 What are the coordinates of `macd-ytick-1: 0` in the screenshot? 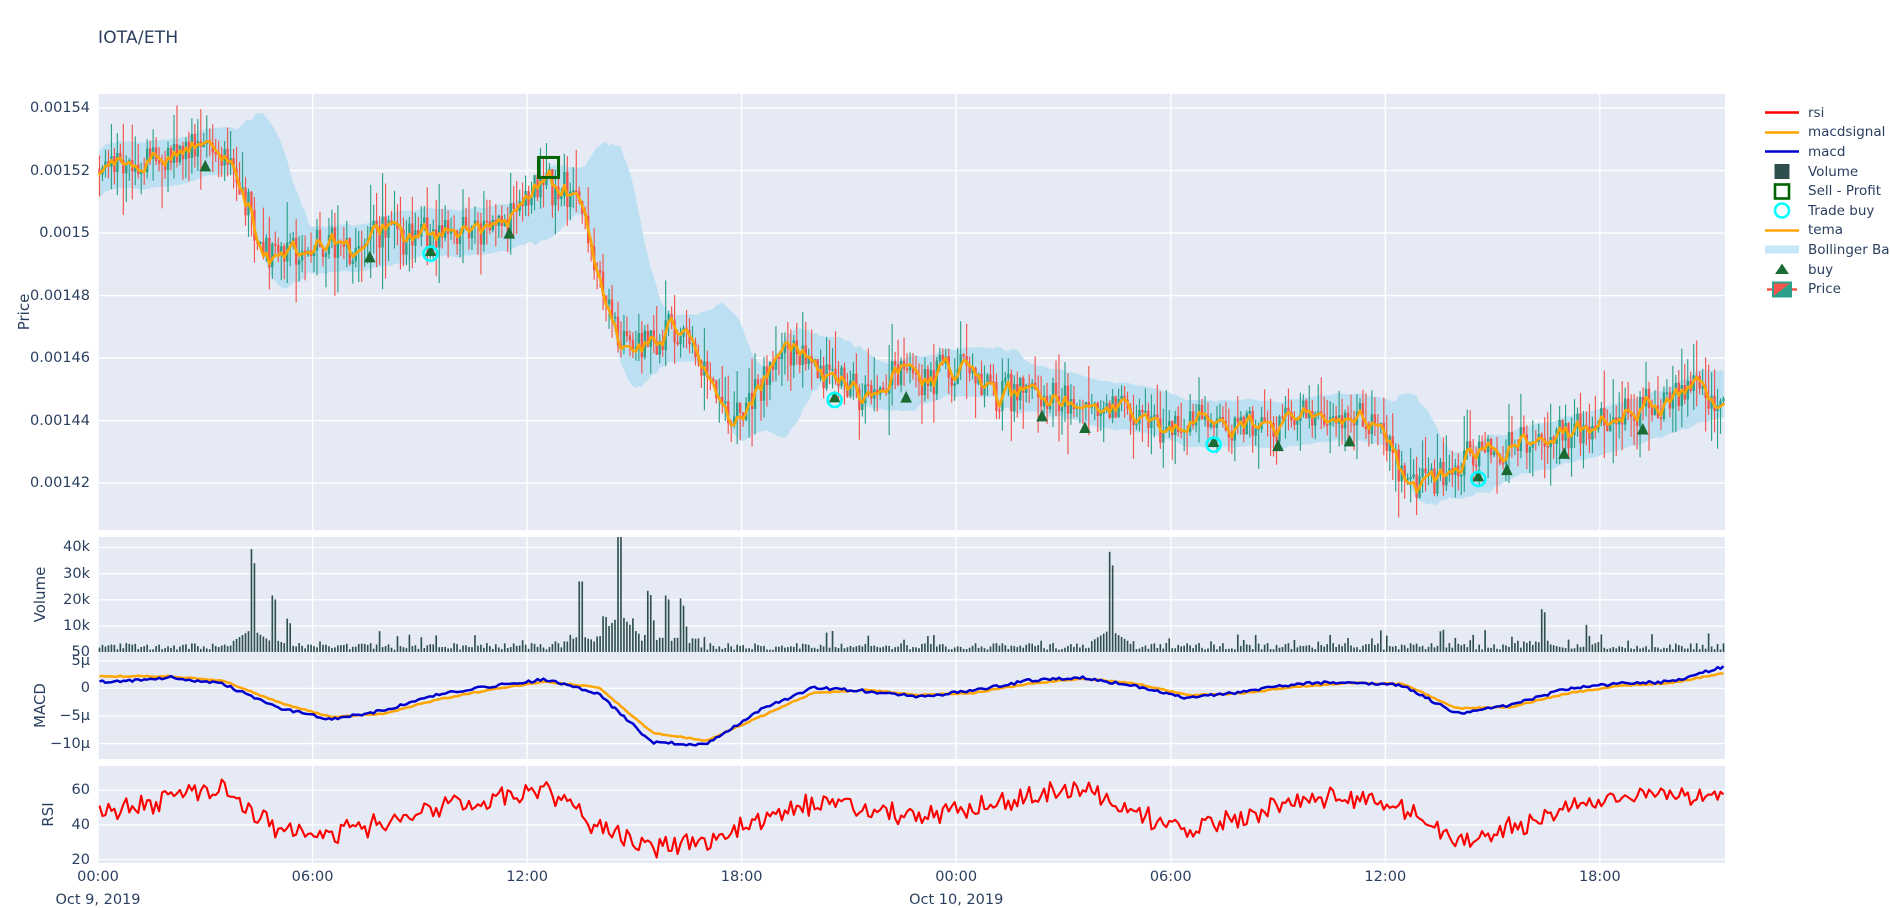 It's located at (85, 688).